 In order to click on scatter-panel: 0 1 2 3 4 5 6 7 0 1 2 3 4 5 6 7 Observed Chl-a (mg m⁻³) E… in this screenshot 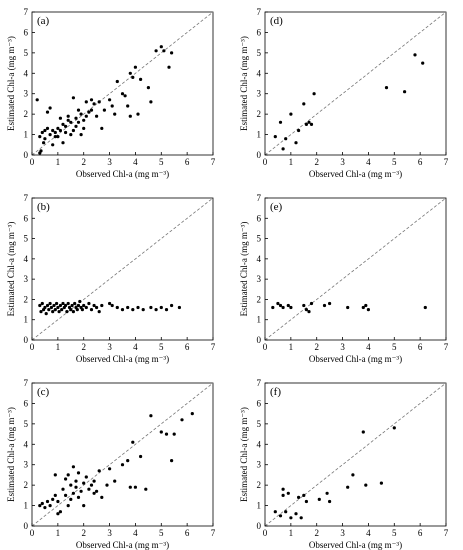, I will do `click(111, 93)`.